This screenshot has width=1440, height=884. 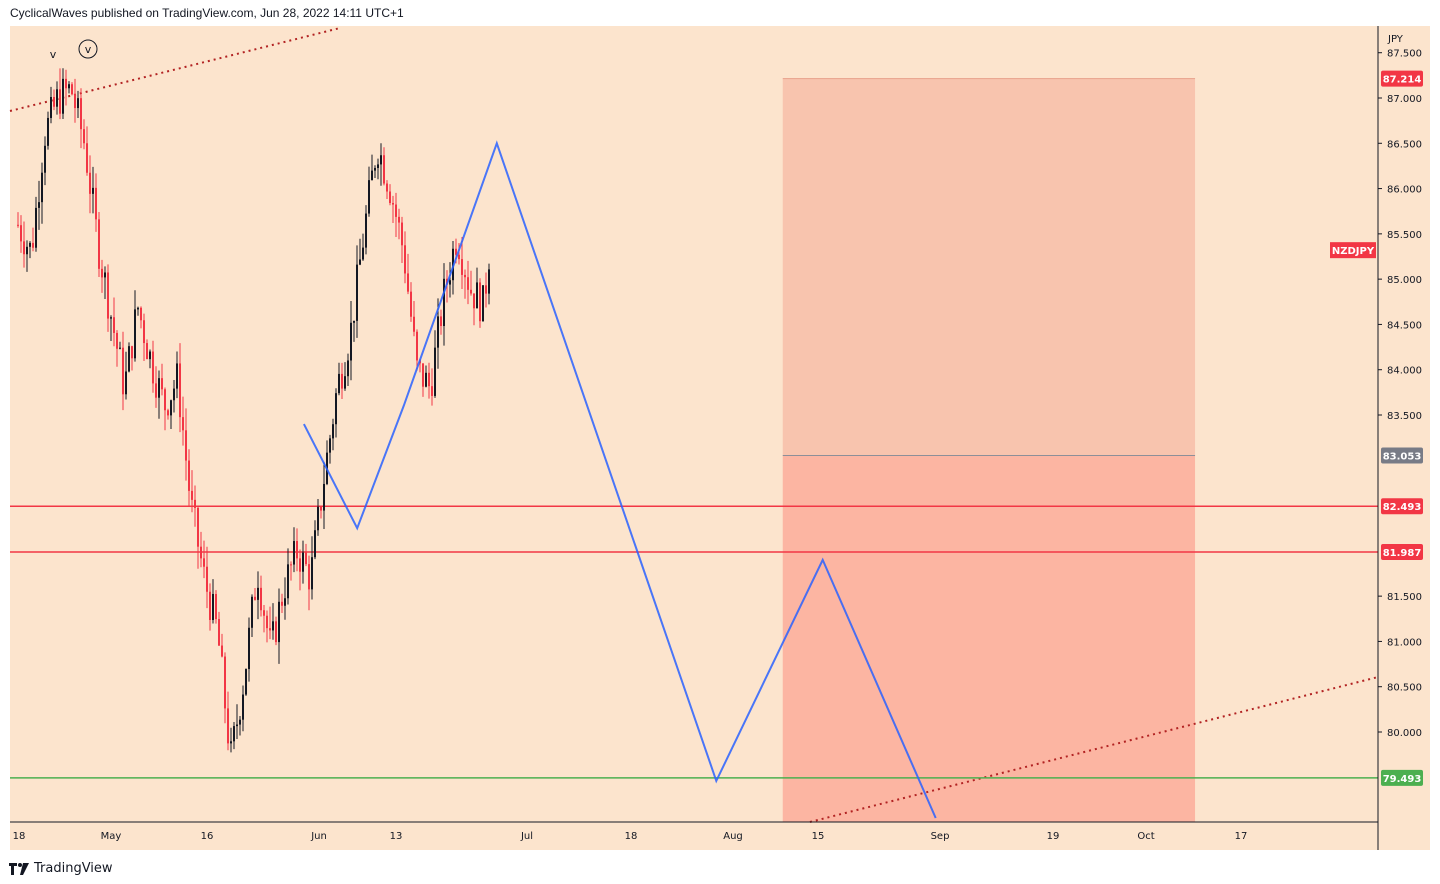 What do you see at coordinates (396, 836) in the screenshot?
I see `x-tick-label: 13` at bounding box center [396, 836].